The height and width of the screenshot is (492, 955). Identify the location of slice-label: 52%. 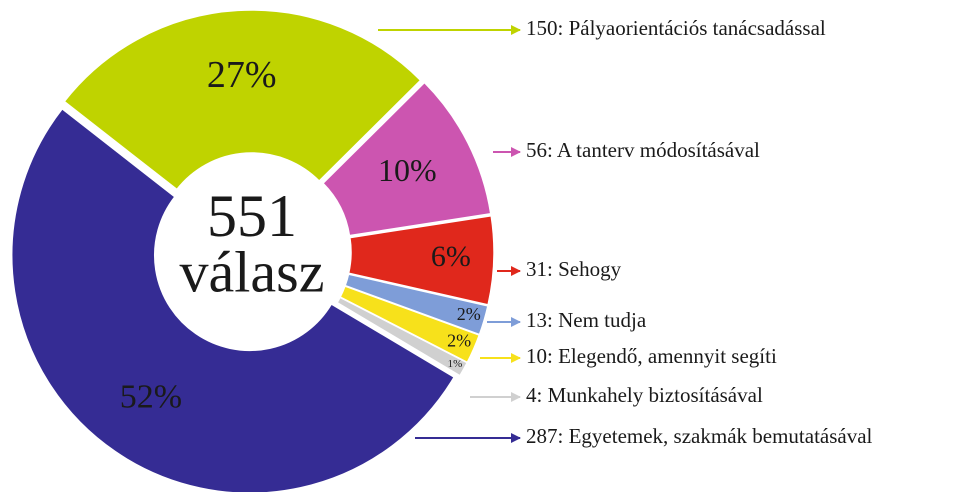
(151, 396).